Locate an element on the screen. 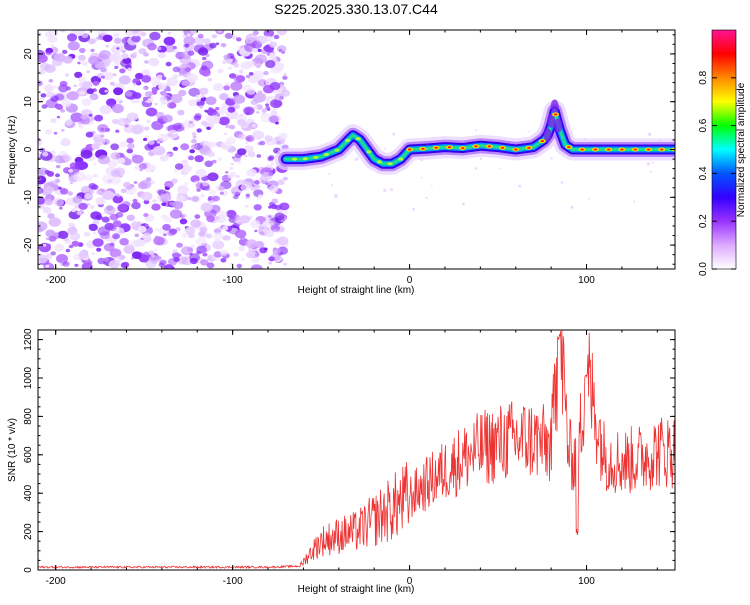 This screenshot has width=750, height=605. ridge-hotspot is located at coordinates (295, 159).